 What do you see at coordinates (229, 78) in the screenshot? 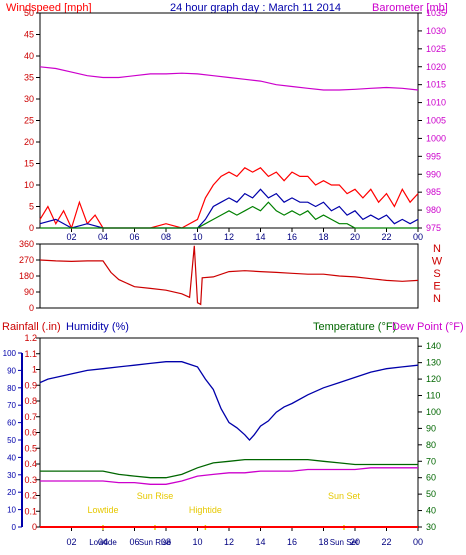
I see `series-barometer` at bounding box center [229, 78].